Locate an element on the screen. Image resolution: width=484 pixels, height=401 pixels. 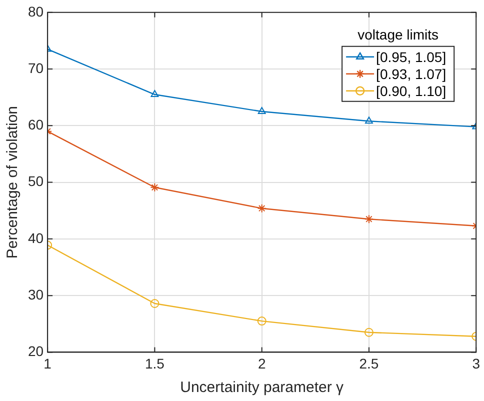
y-axis-title: Percentage of violation is located at coordinates (13, 182).